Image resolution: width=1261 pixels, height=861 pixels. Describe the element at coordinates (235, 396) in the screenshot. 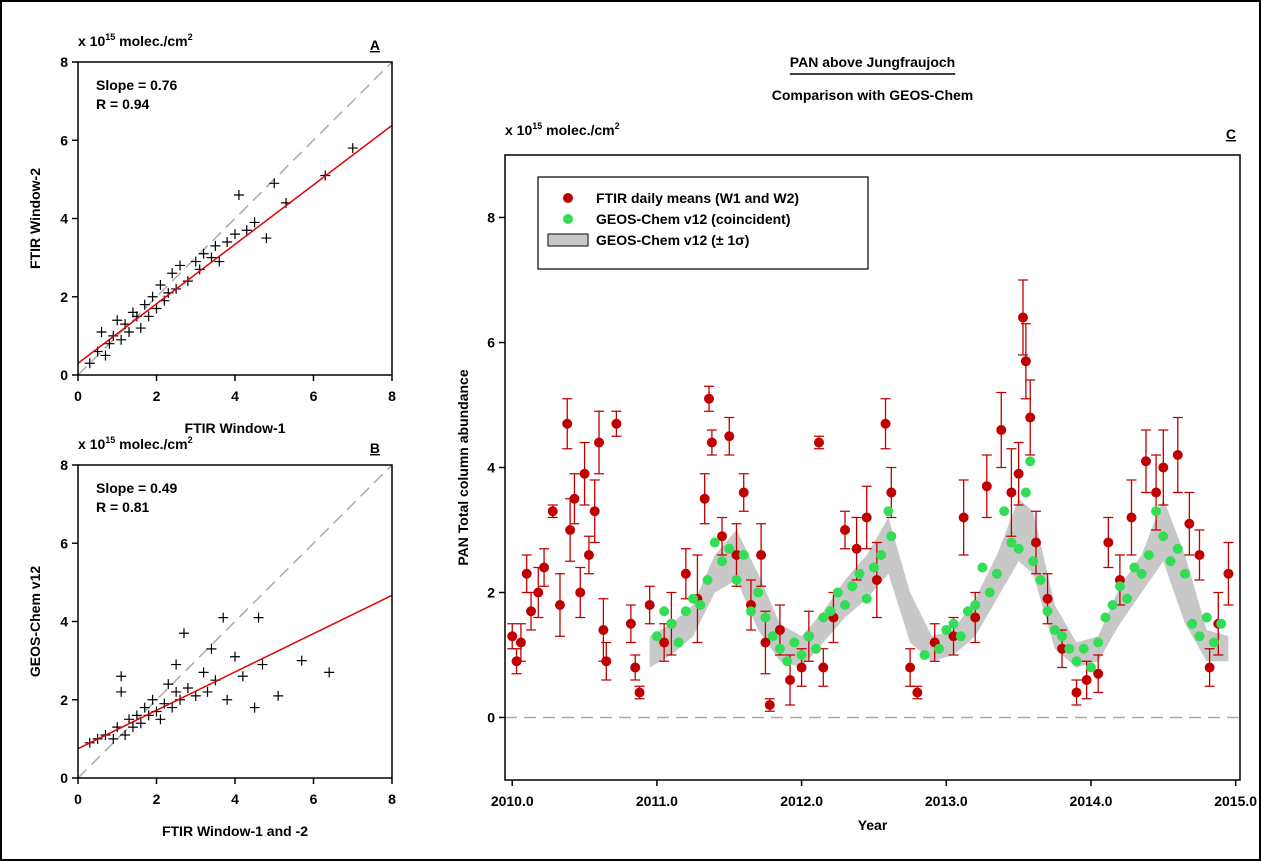

I see `x-tick-label: 4` at that location.